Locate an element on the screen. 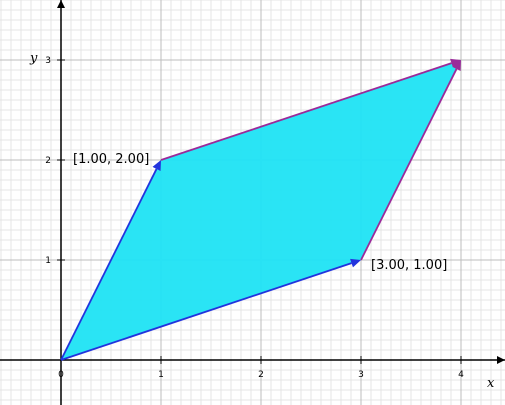 The width and height of the screenshot is (505, 405). vector-label-b: [3.00, 1.00] is located at coordinates (409, 265).